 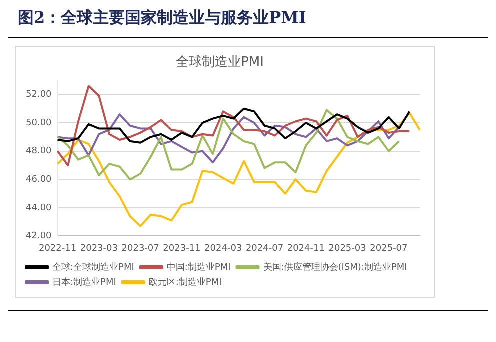 I want to click on y-tick-label: 42.00, so click(x=39, y=237).